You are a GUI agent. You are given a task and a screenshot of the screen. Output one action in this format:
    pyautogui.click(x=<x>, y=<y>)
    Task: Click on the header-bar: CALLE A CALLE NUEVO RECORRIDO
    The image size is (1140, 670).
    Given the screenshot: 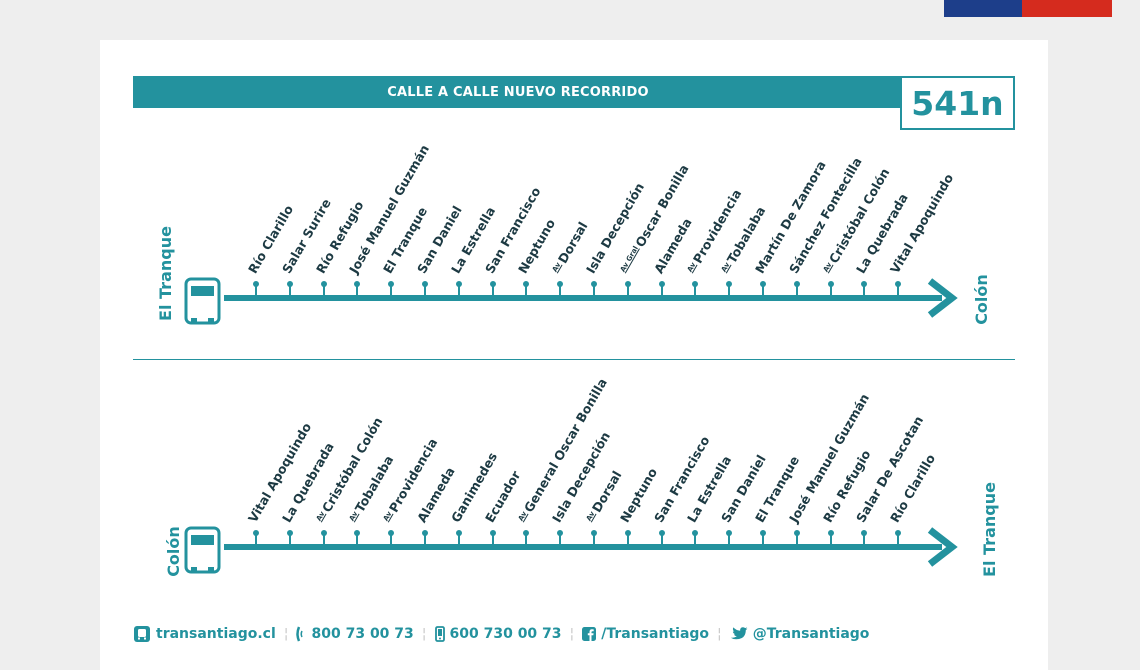 What is the action you would take?
    pyautogui.click(x=518, y=92)
    